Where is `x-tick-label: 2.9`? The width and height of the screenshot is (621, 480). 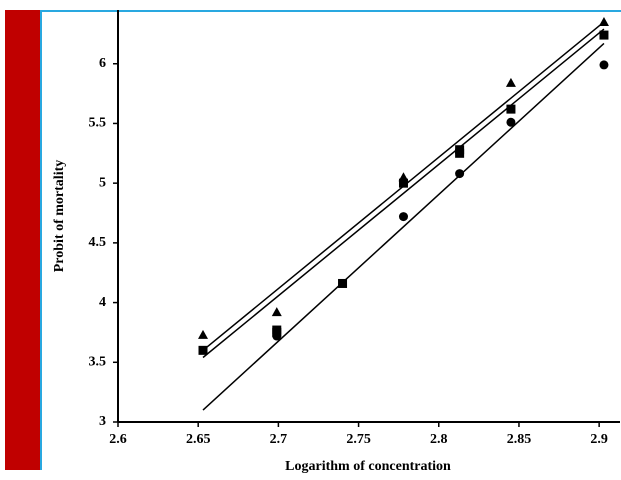 x-tick-label: 2.9 is located at coordinates (599, 439).